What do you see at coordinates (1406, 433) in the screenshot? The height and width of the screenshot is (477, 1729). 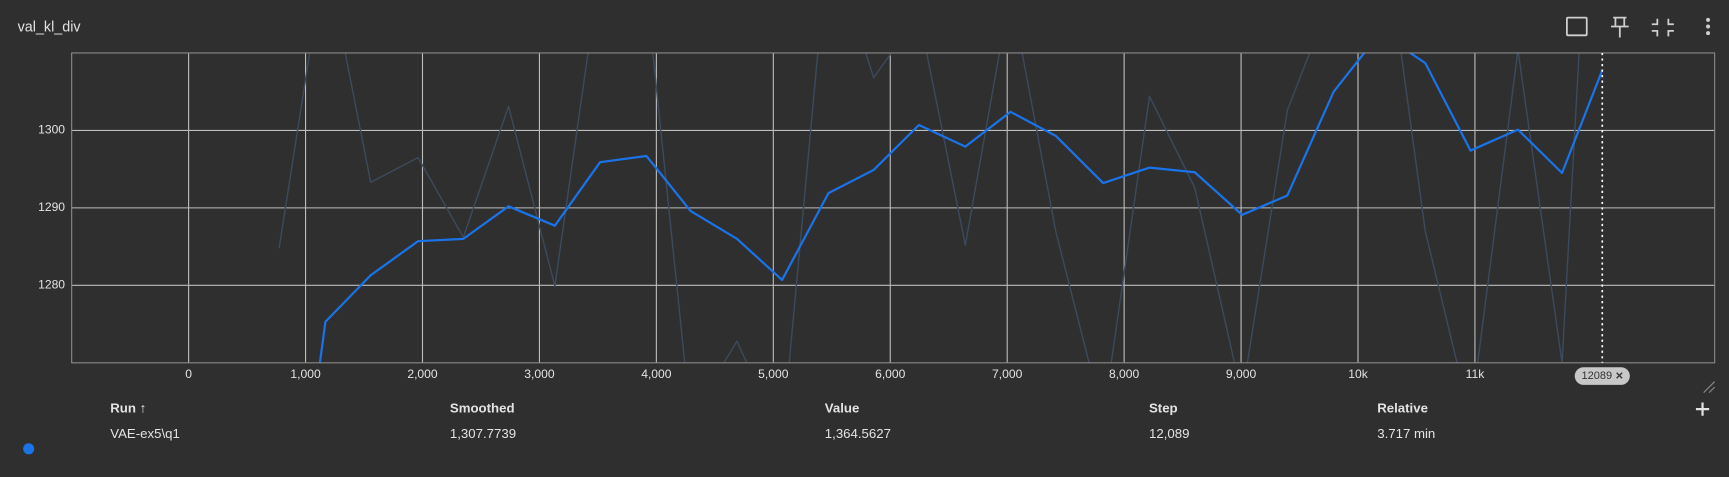 I see `table-cell: 3.717 min` at bounding box center [1406, 433].